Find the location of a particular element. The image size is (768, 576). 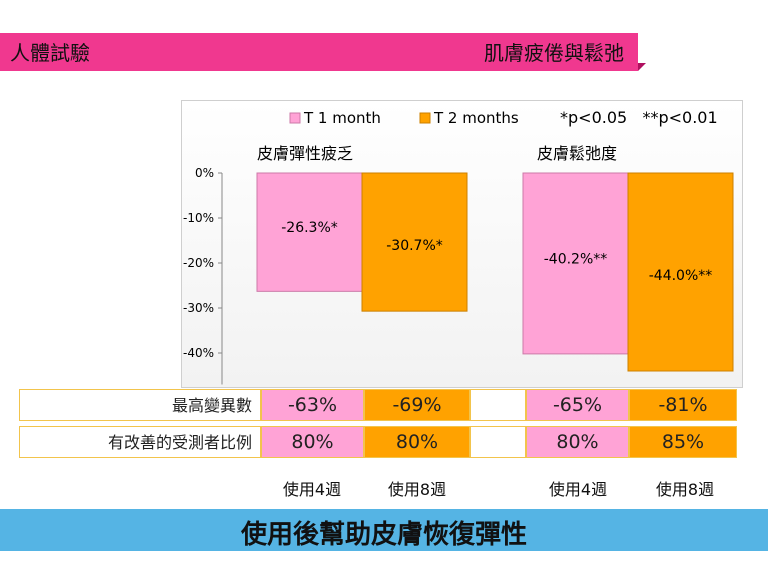

bar-t1-group1 is located at coordinates (309, 232).